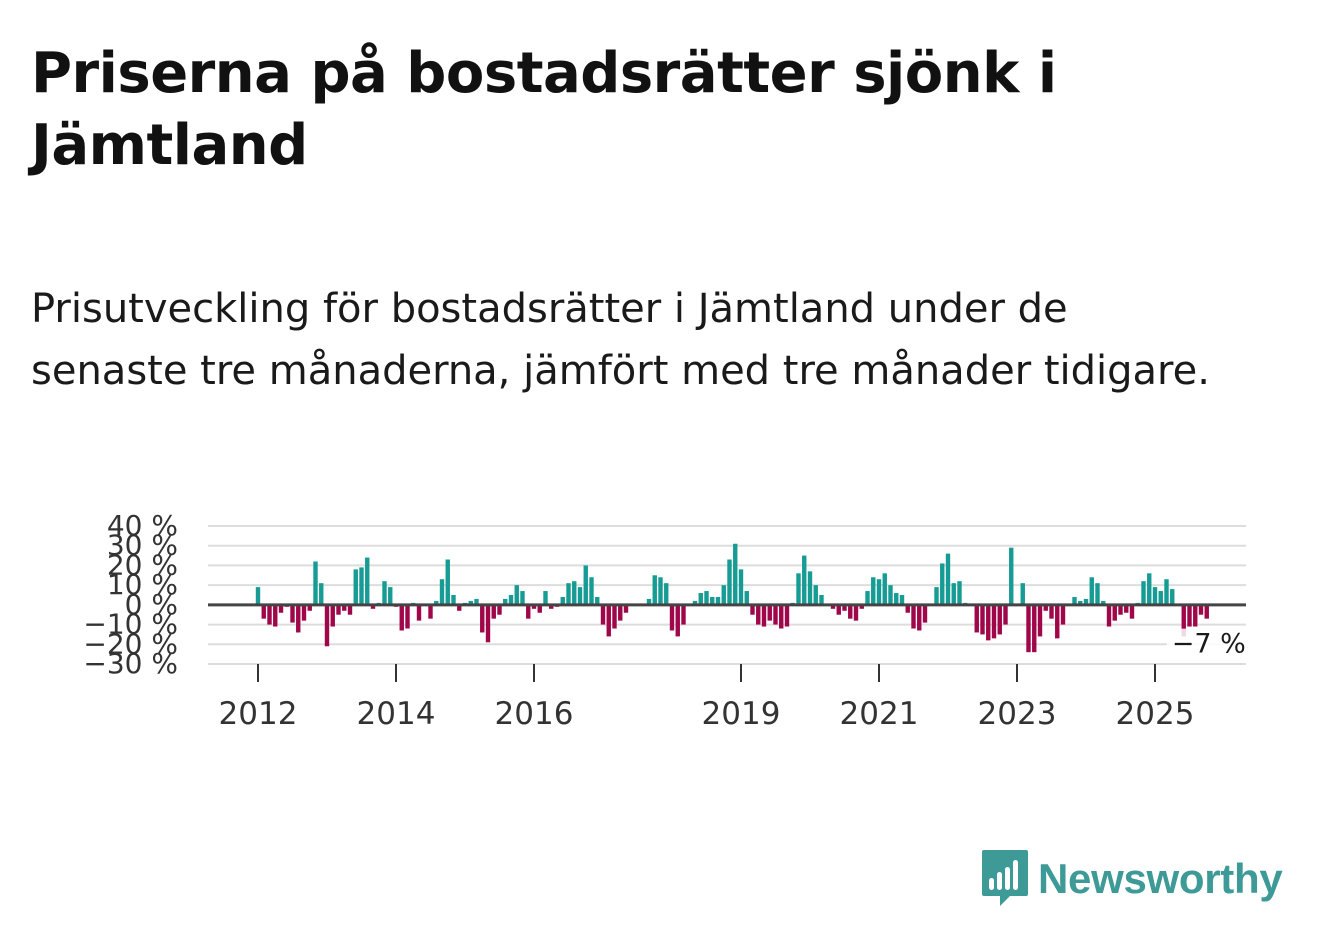 Image resolution: width=1322 pixels, height=939 pixels. Describe the element at coordinates (258, 714) in the screenshot. I see `x-tick-label: 2012` at that location.